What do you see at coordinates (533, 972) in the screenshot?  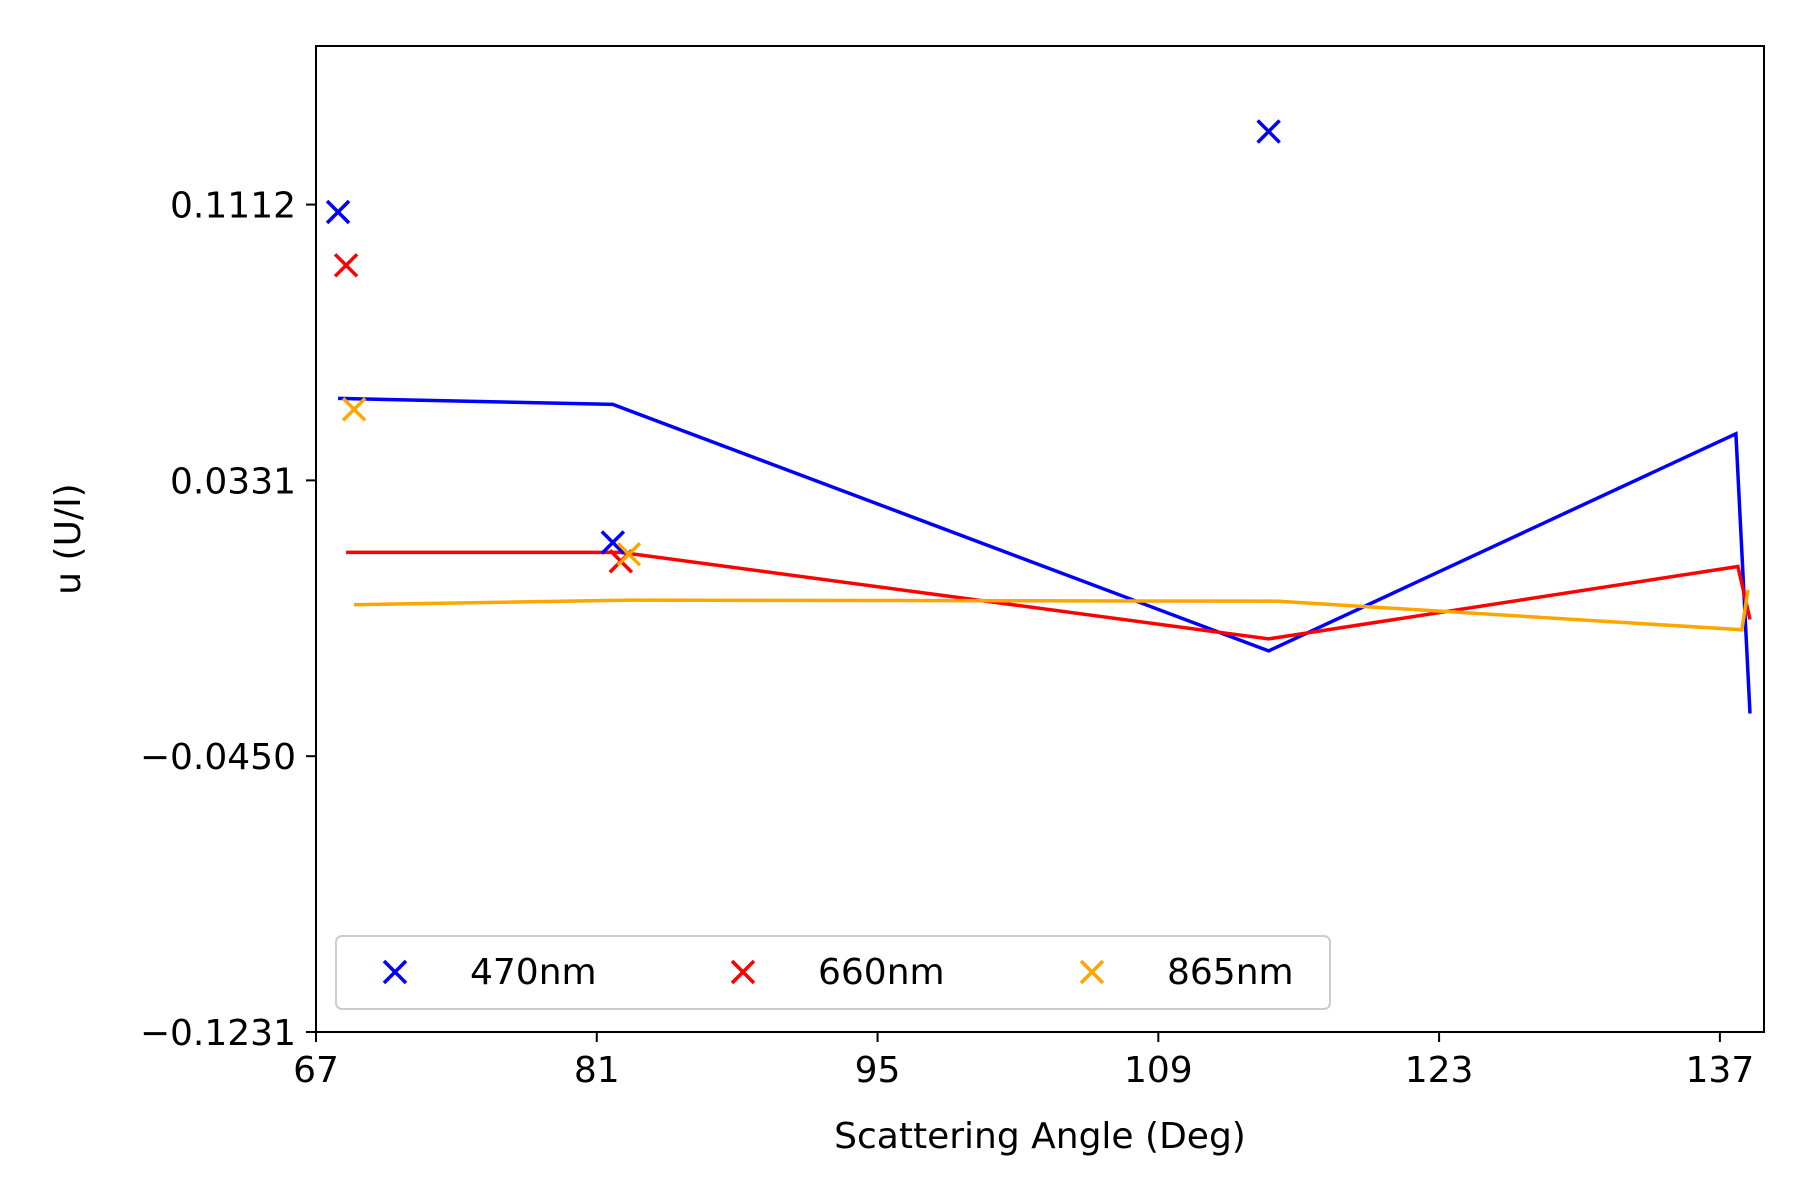 I see `legend-label-470nm: 470nm` at bounding box center [533, 972].